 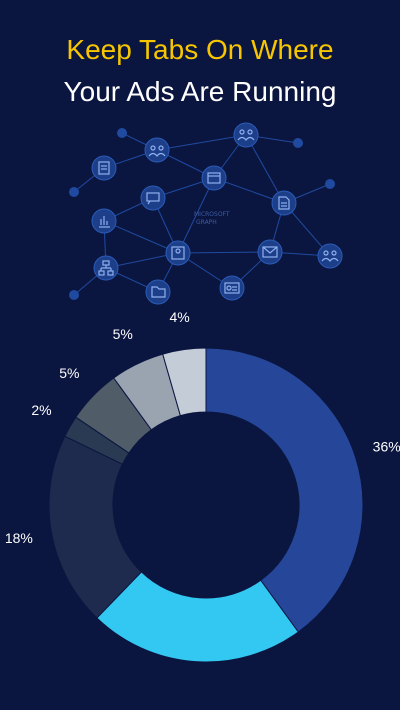 I want to click on slice-percent-label: 4%, so click(x=179, y=317).